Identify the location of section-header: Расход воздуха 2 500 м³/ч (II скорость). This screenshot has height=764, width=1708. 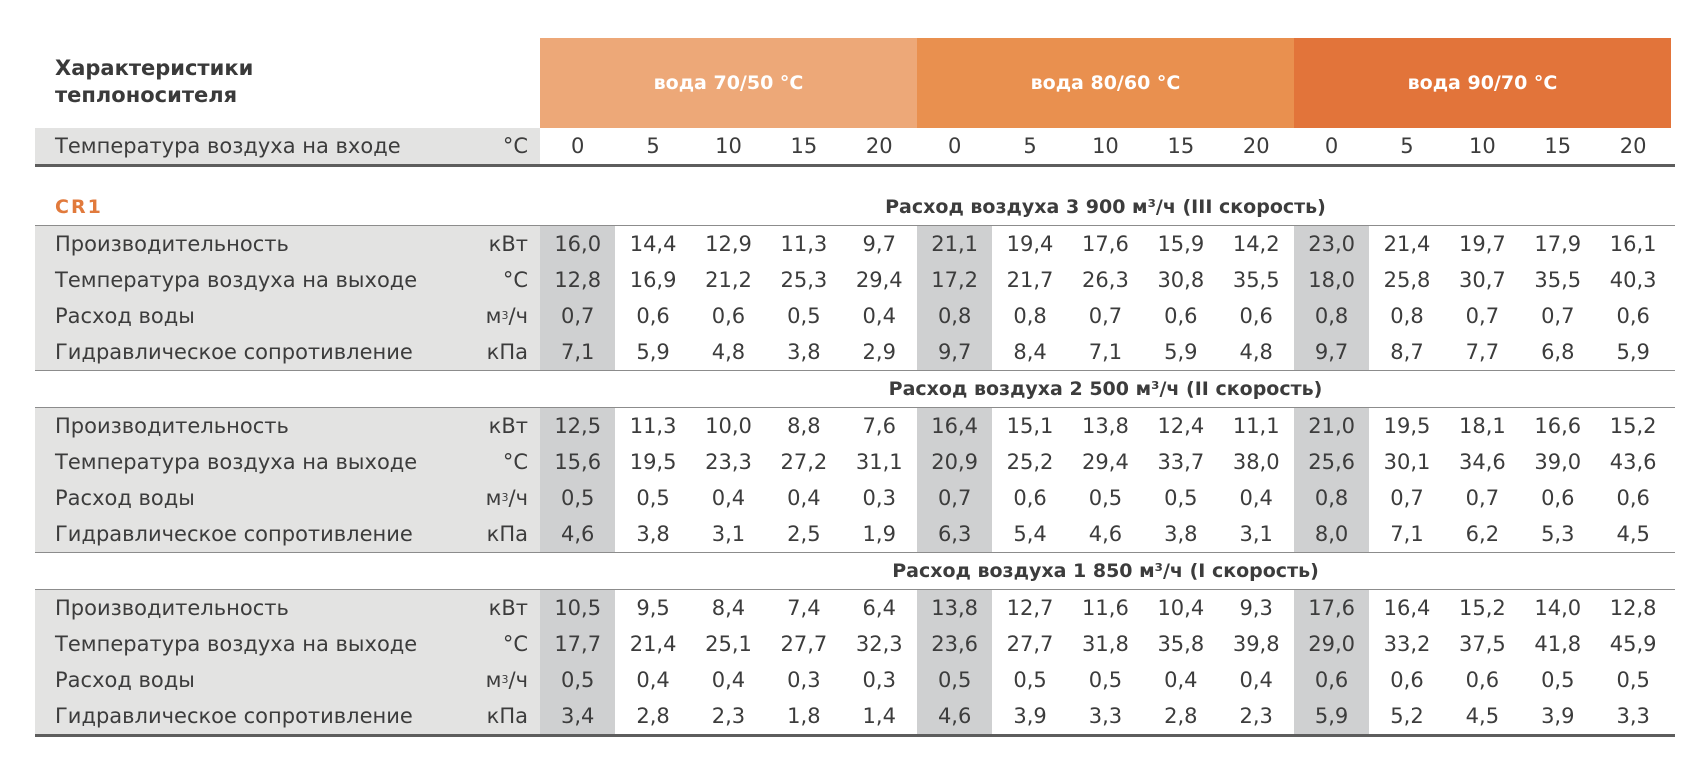
(855, 389).